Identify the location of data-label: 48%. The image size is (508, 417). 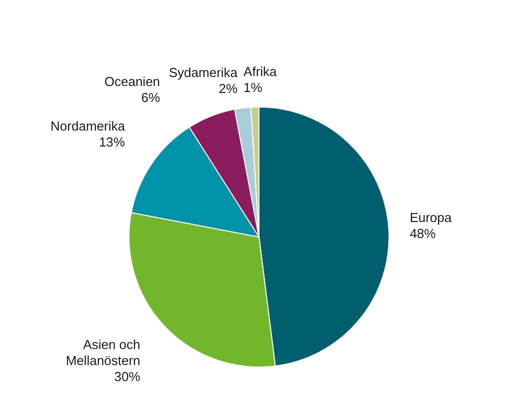
(423, 234).